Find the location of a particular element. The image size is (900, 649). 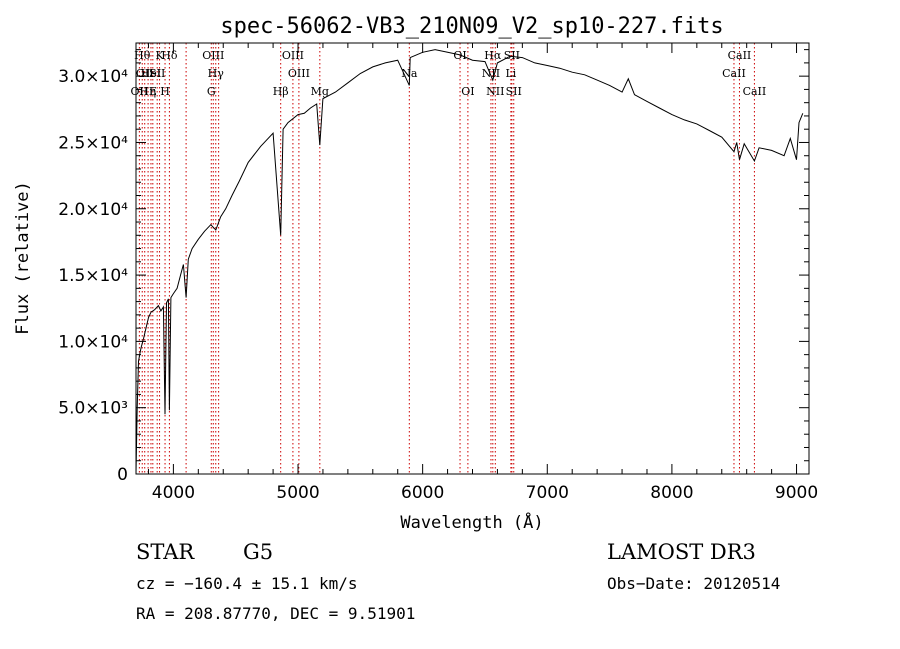

sky-coordinates: RA = 208.87770, DEC = 9.51901 is located at coordinates (276, 613).